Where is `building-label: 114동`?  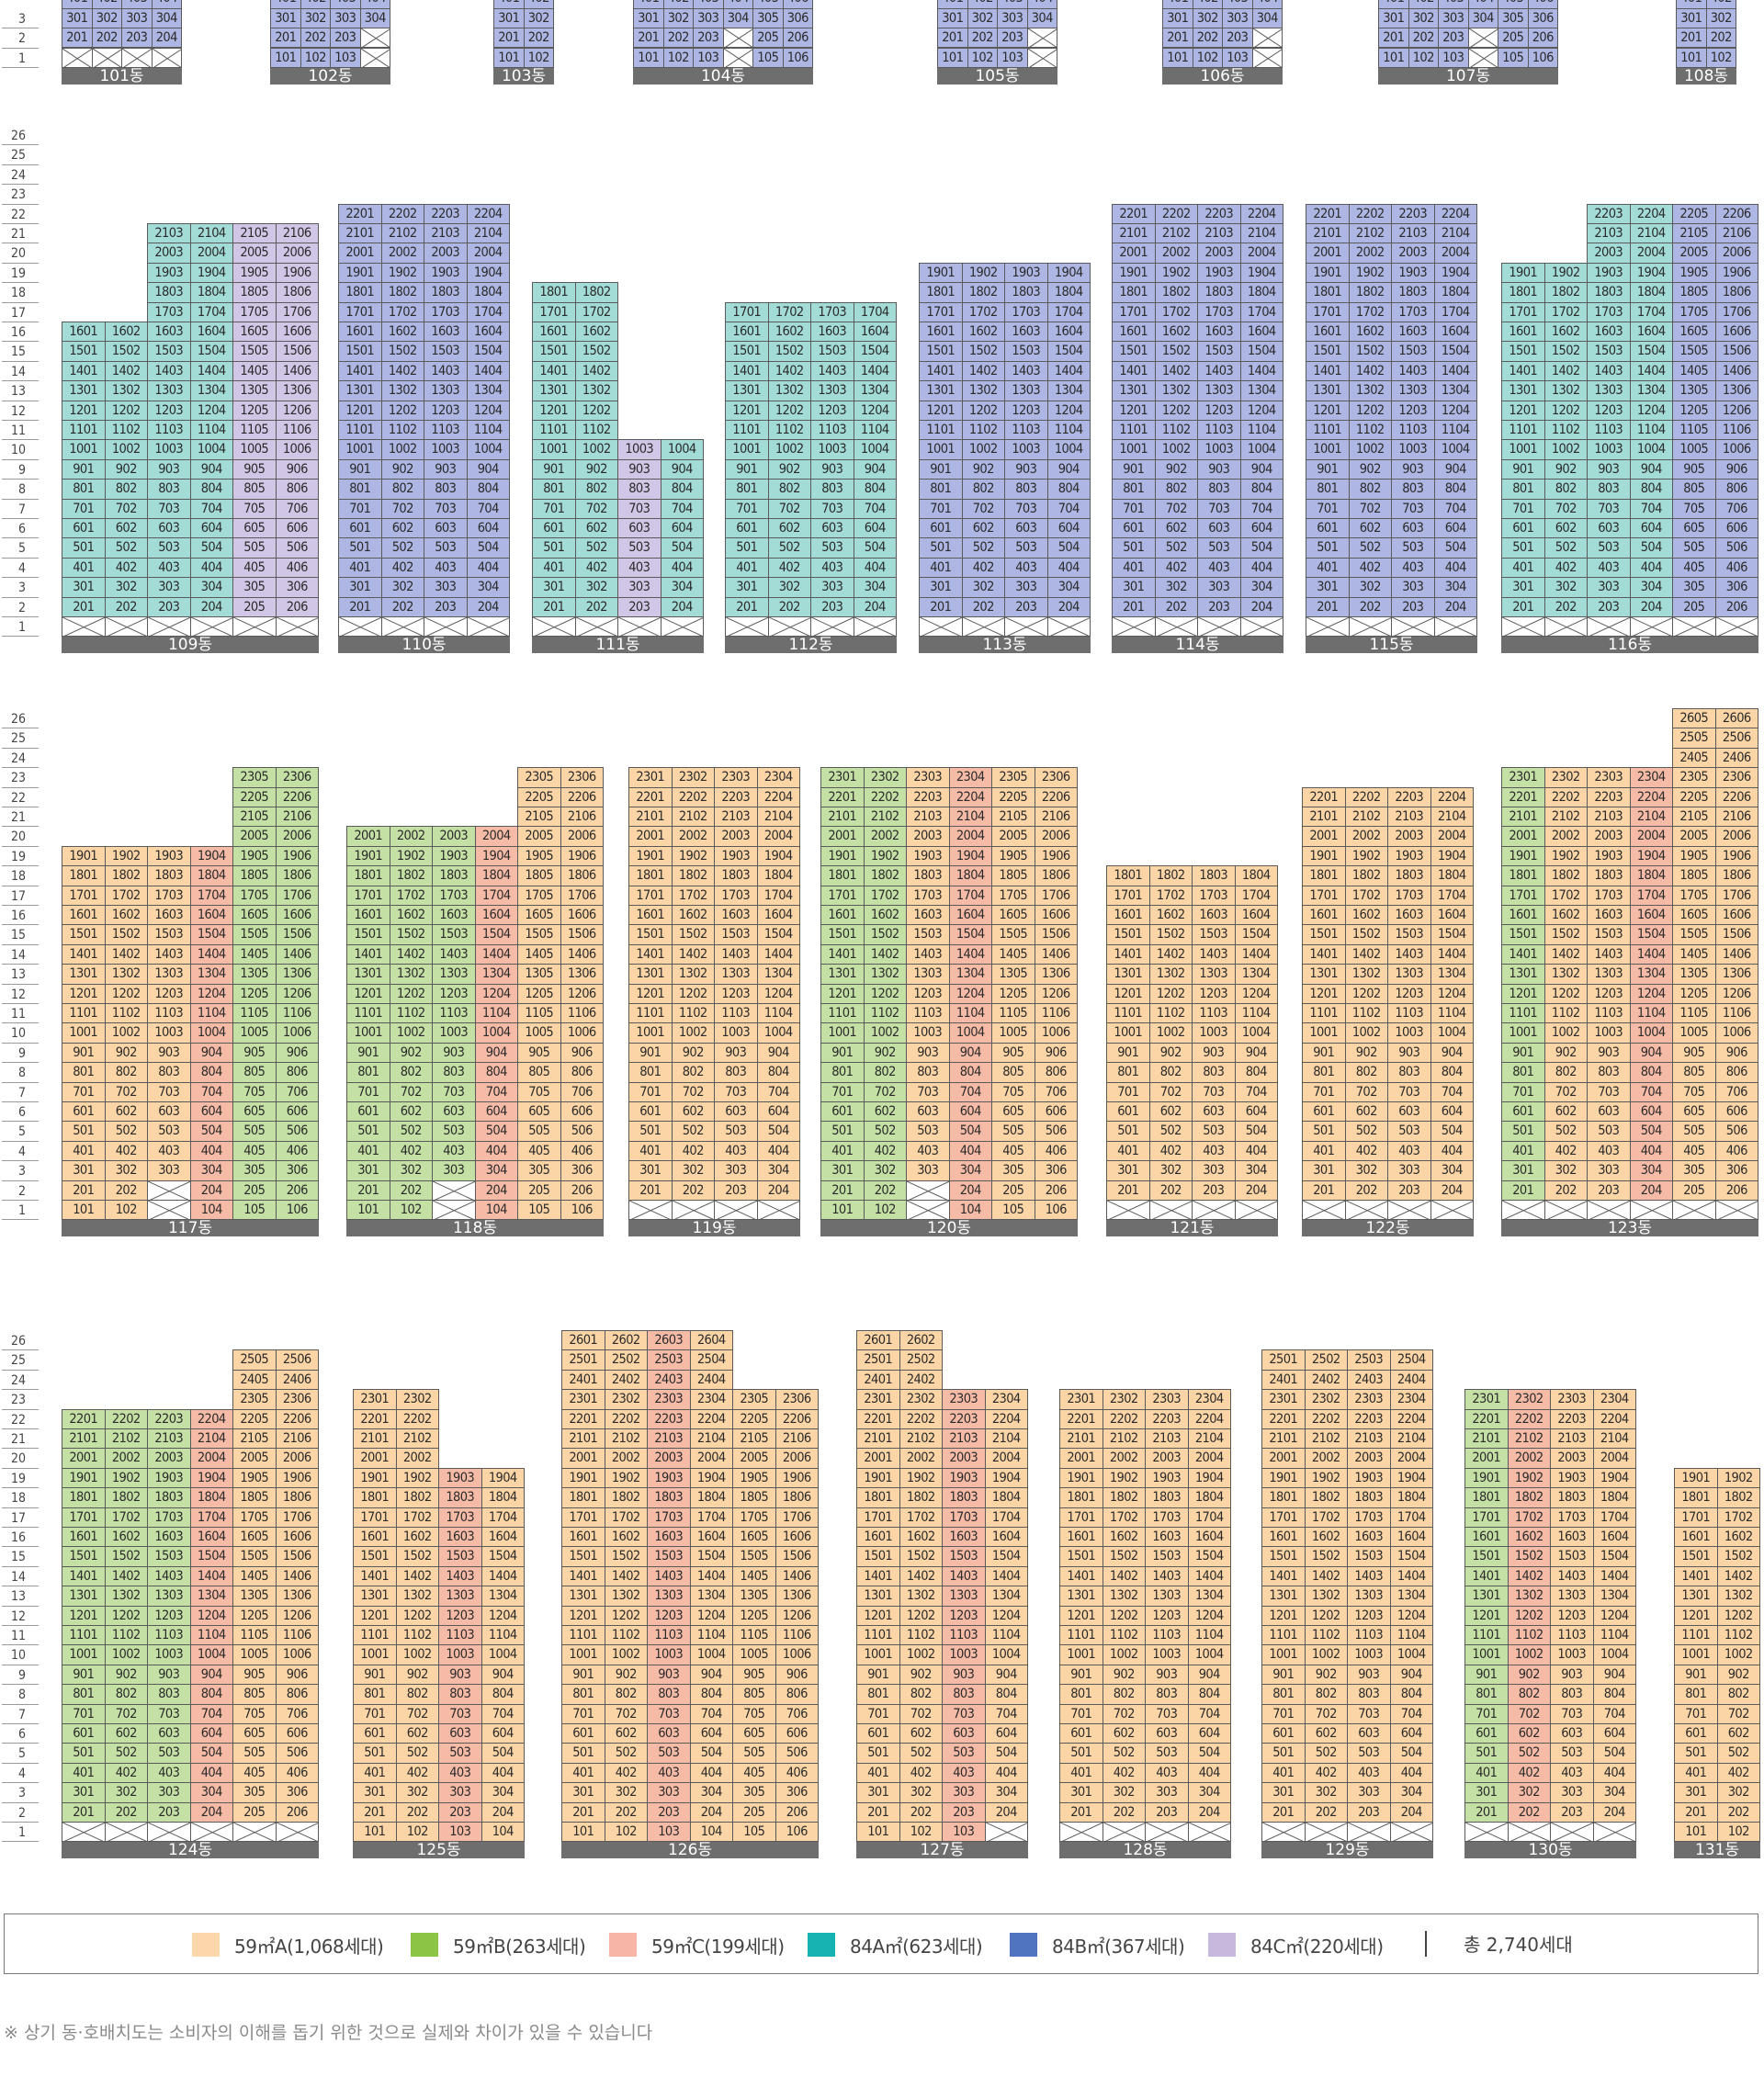 building-label: 114동 is located at coordinates (1197, 645).